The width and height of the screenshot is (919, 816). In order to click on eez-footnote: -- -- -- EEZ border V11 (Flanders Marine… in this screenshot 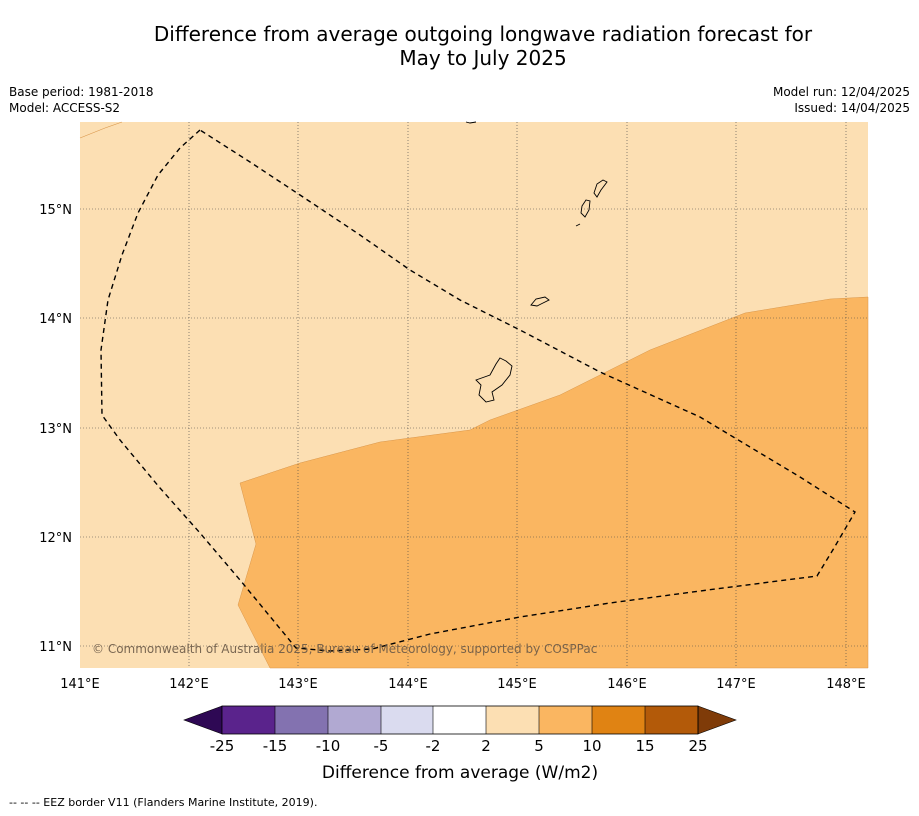, I will do `click(163, 802)`.